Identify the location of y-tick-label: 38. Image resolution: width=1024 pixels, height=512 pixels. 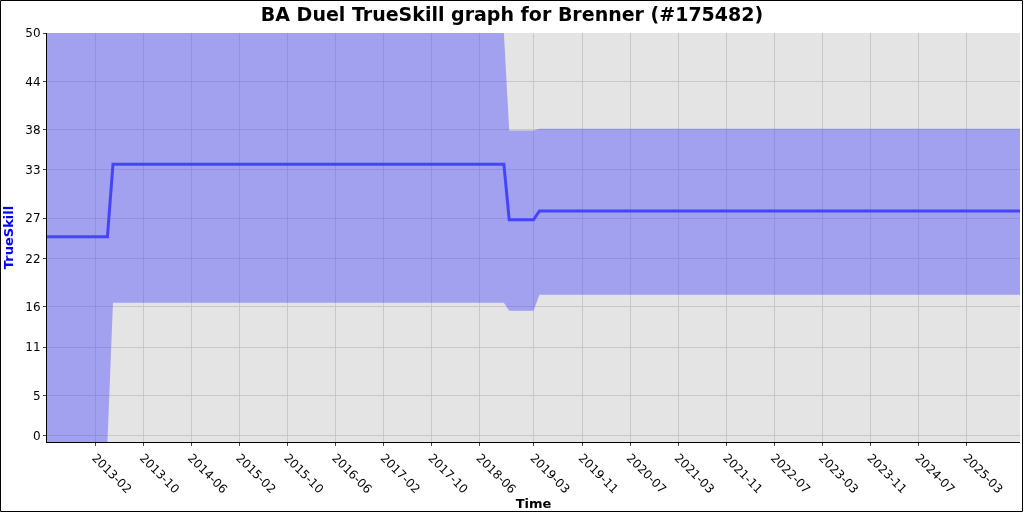
(33, 129).